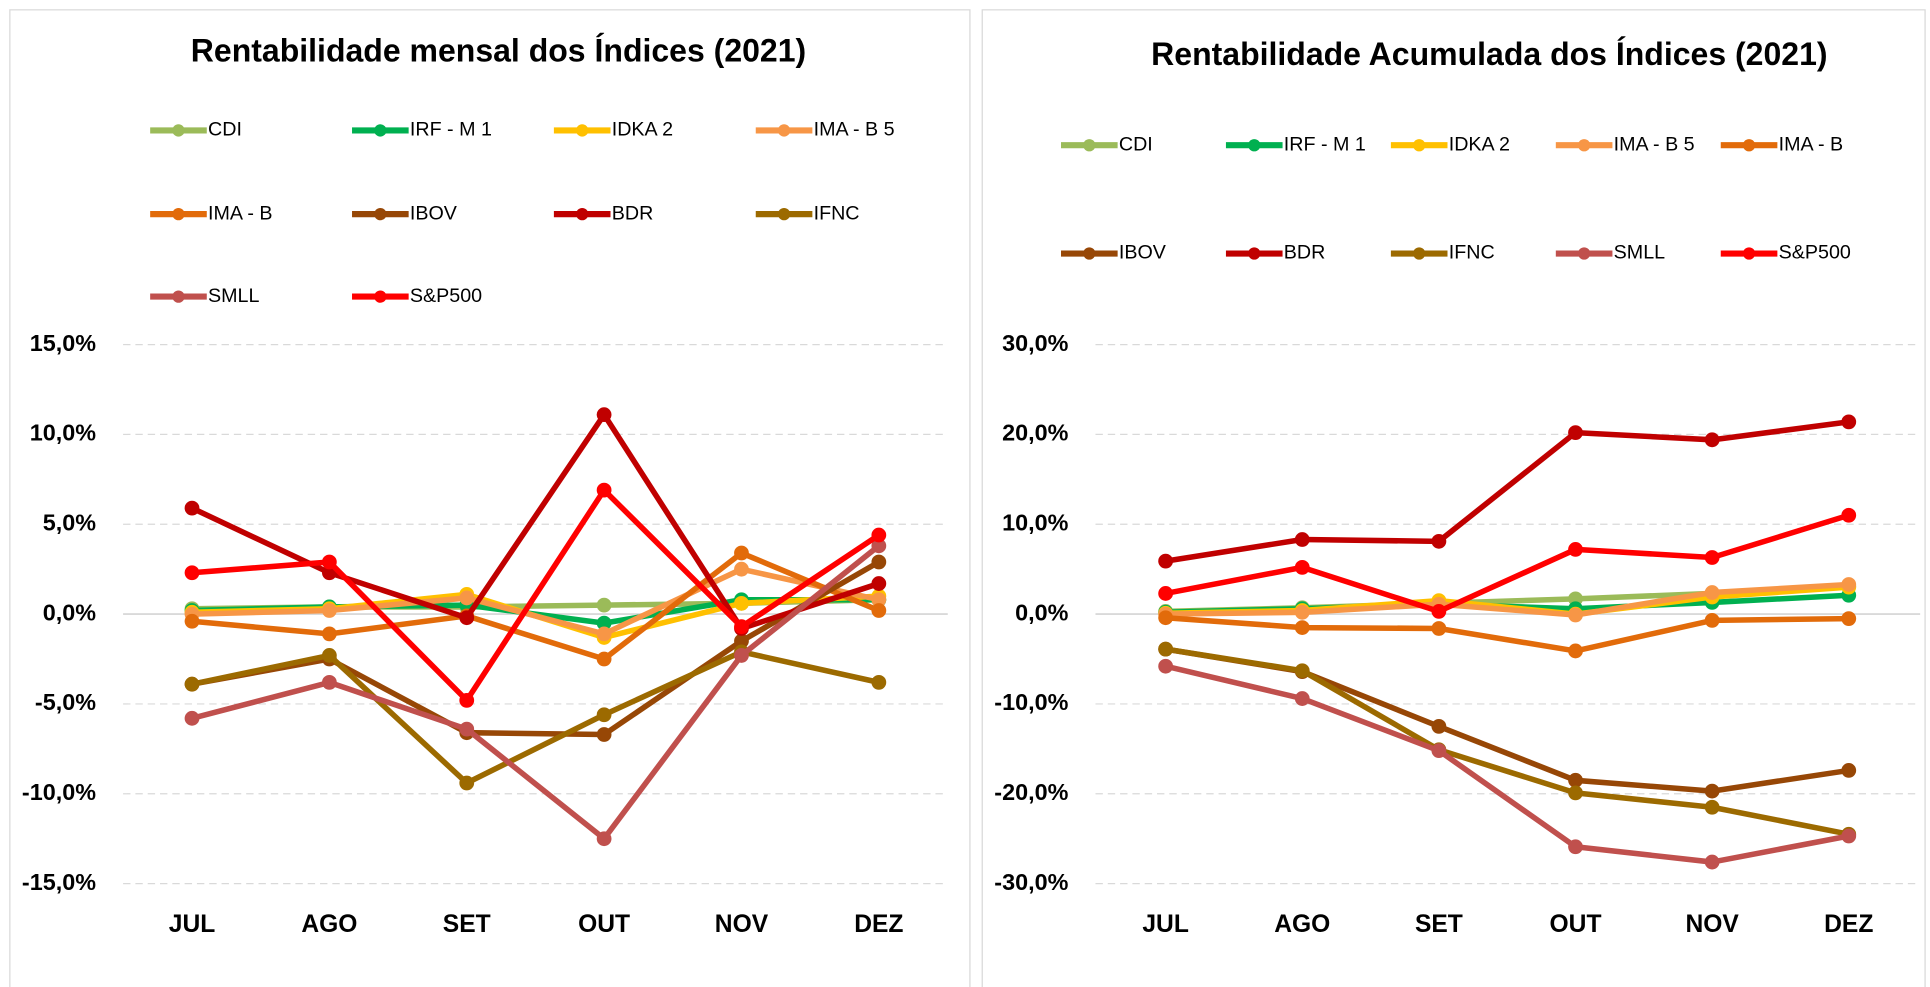  Describe the element at coordinates (1479, 144) in the screenshot. I see `legend-label: IDKA 2` at that location.